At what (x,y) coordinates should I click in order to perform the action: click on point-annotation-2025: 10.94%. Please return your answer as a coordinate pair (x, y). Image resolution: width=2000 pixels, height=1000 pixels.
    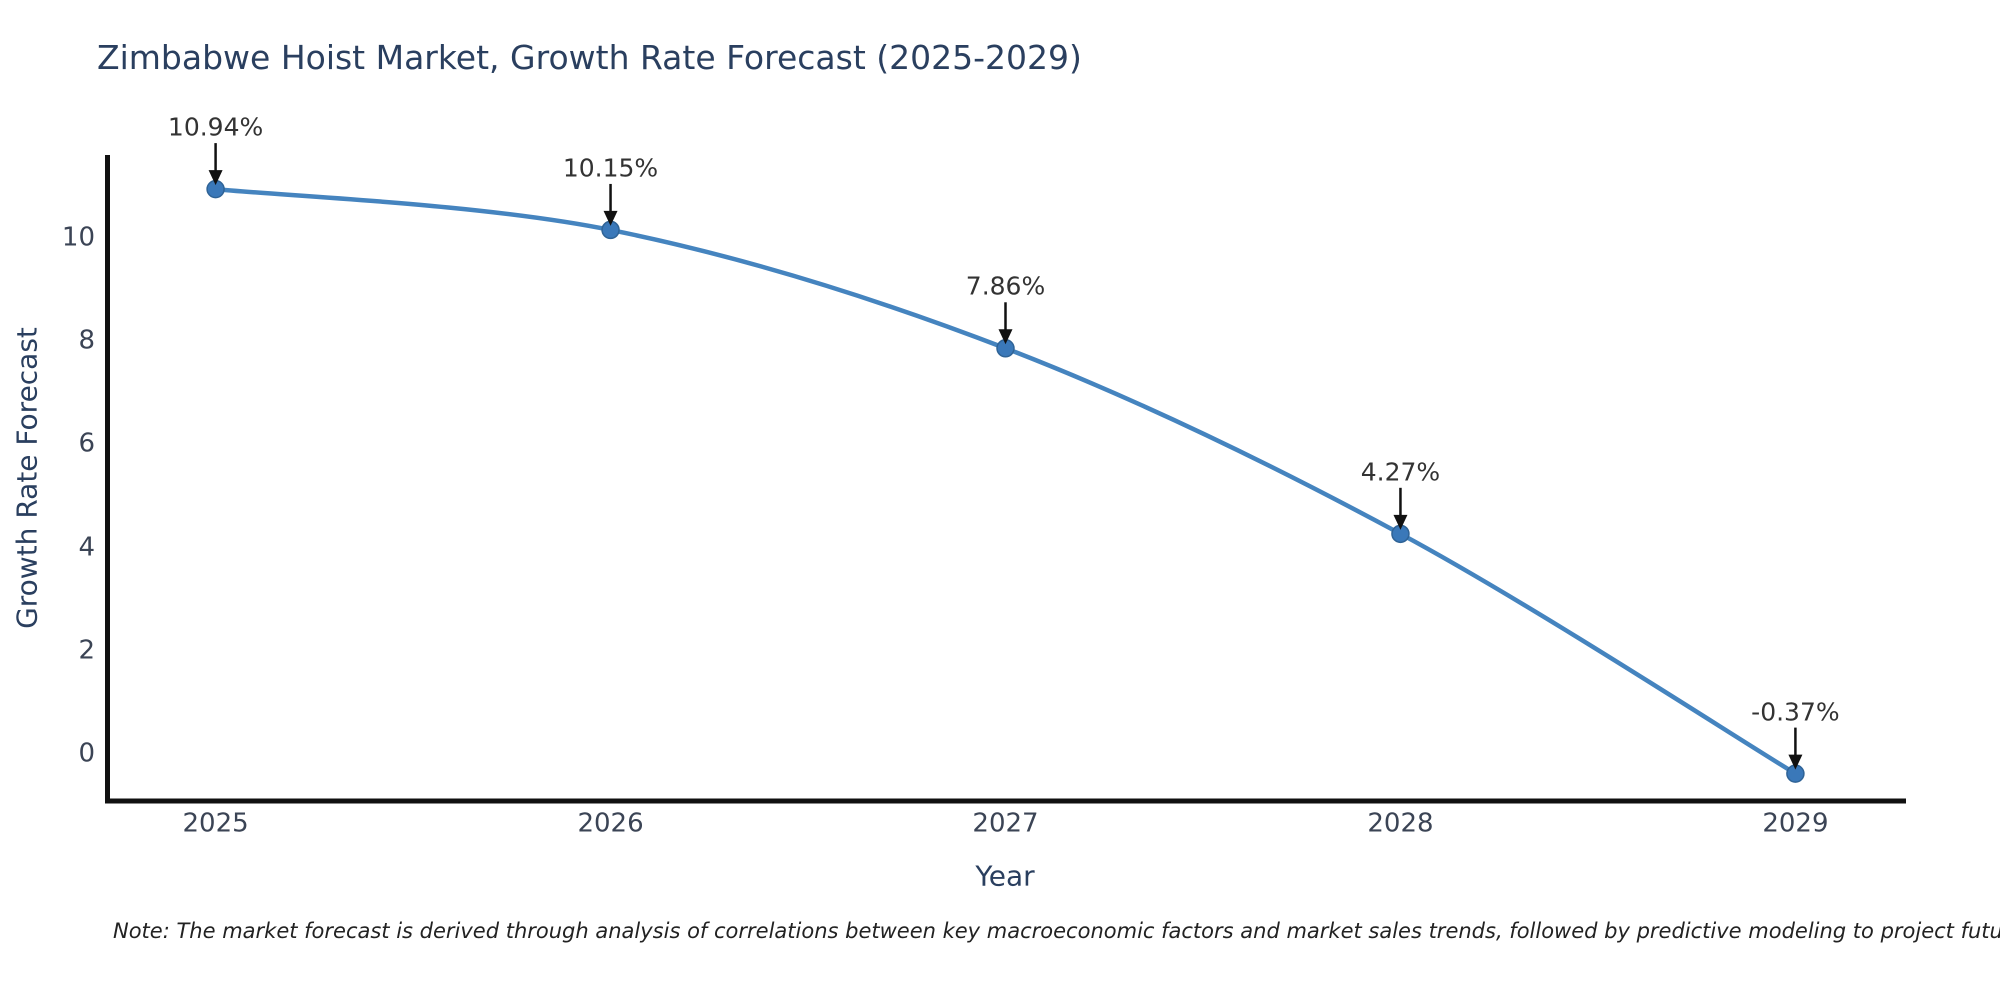
    Looking at the image, I should click on (215, 127).